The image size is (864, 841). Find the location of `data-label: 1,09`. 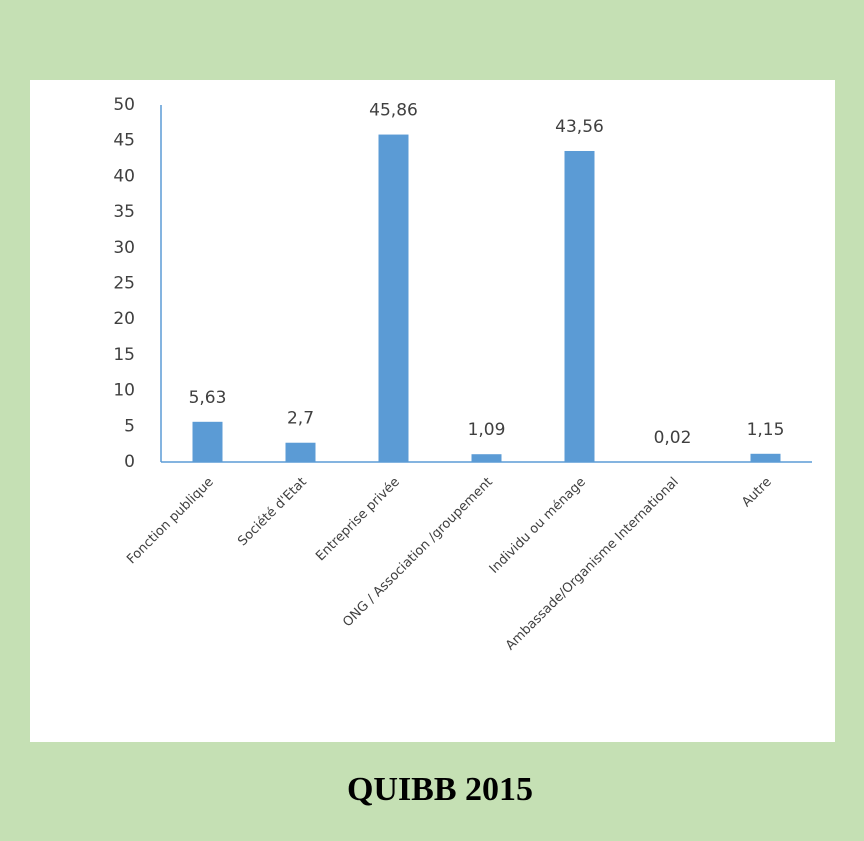

data-label: 1,09 is located at coordinates (487, 430).